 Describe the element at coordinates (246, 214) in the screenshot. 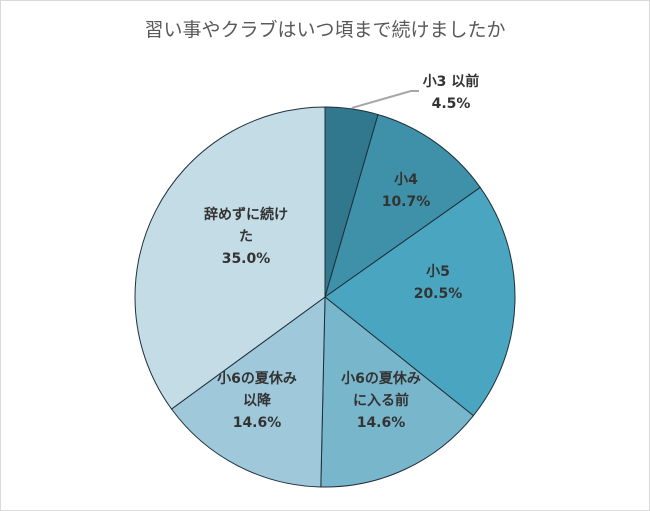

I see `slice-label-5-line-0: 辞めずに続け` at that location.